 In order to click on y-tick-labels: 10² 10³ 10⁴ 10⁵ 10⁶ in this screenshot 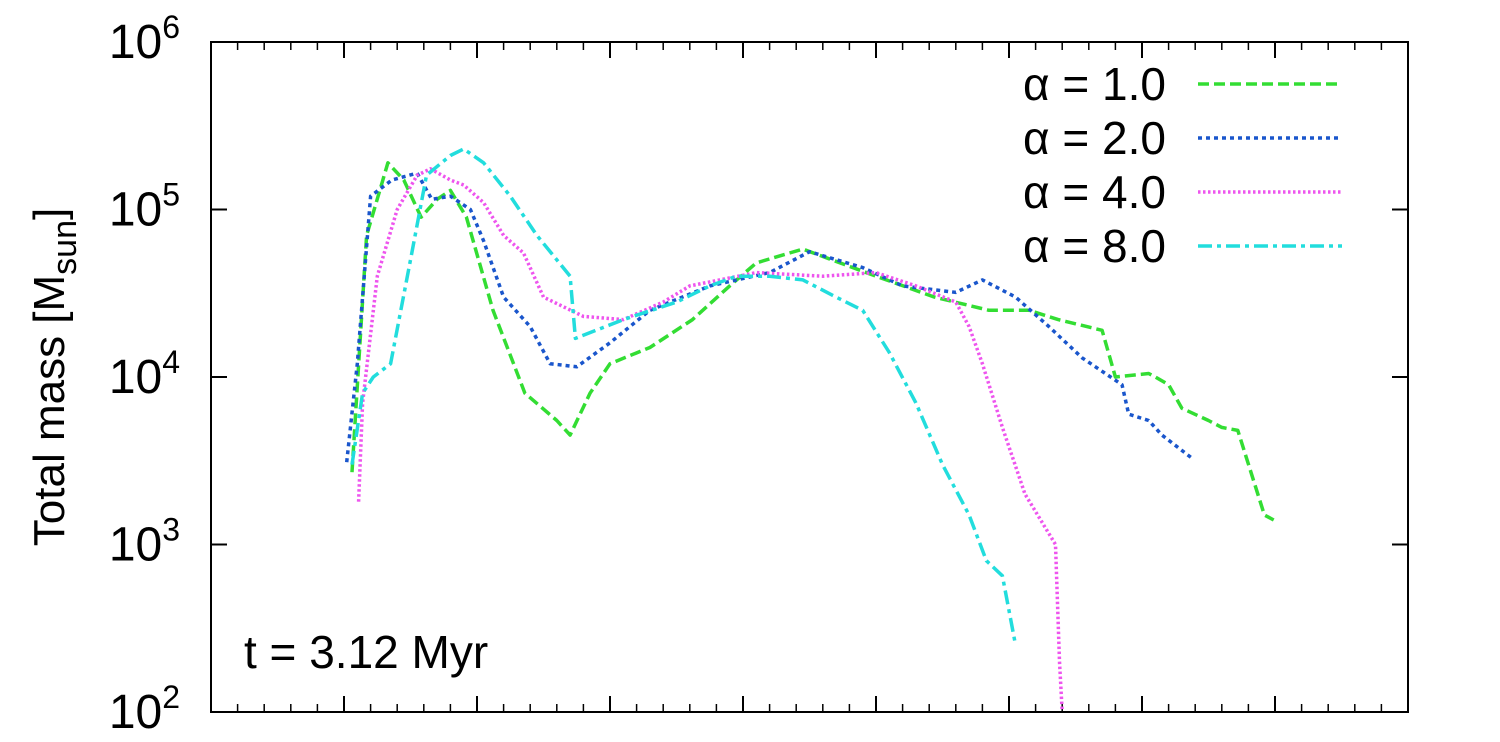, I will do `click(144, 374)`.